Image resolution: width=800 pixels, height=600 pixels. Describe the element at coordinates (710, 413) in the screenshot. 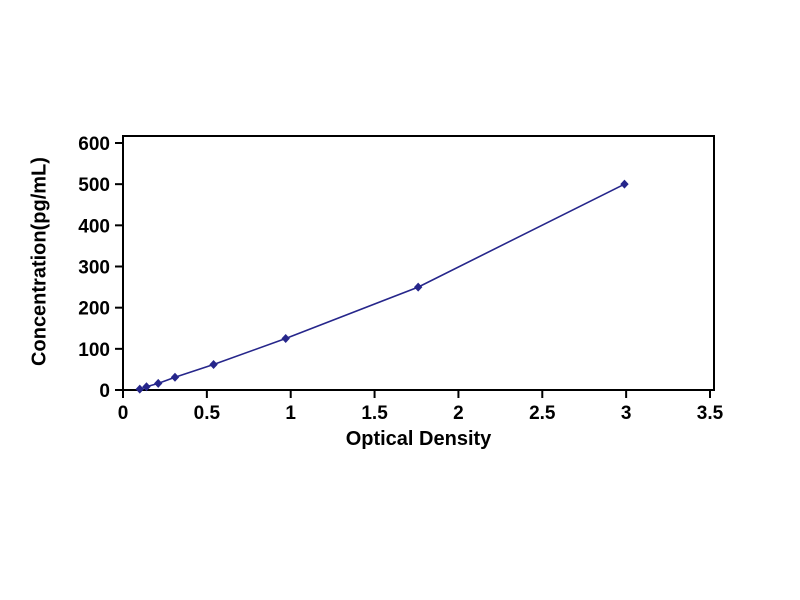

I see `x-tick-label: 3.5` at that location.